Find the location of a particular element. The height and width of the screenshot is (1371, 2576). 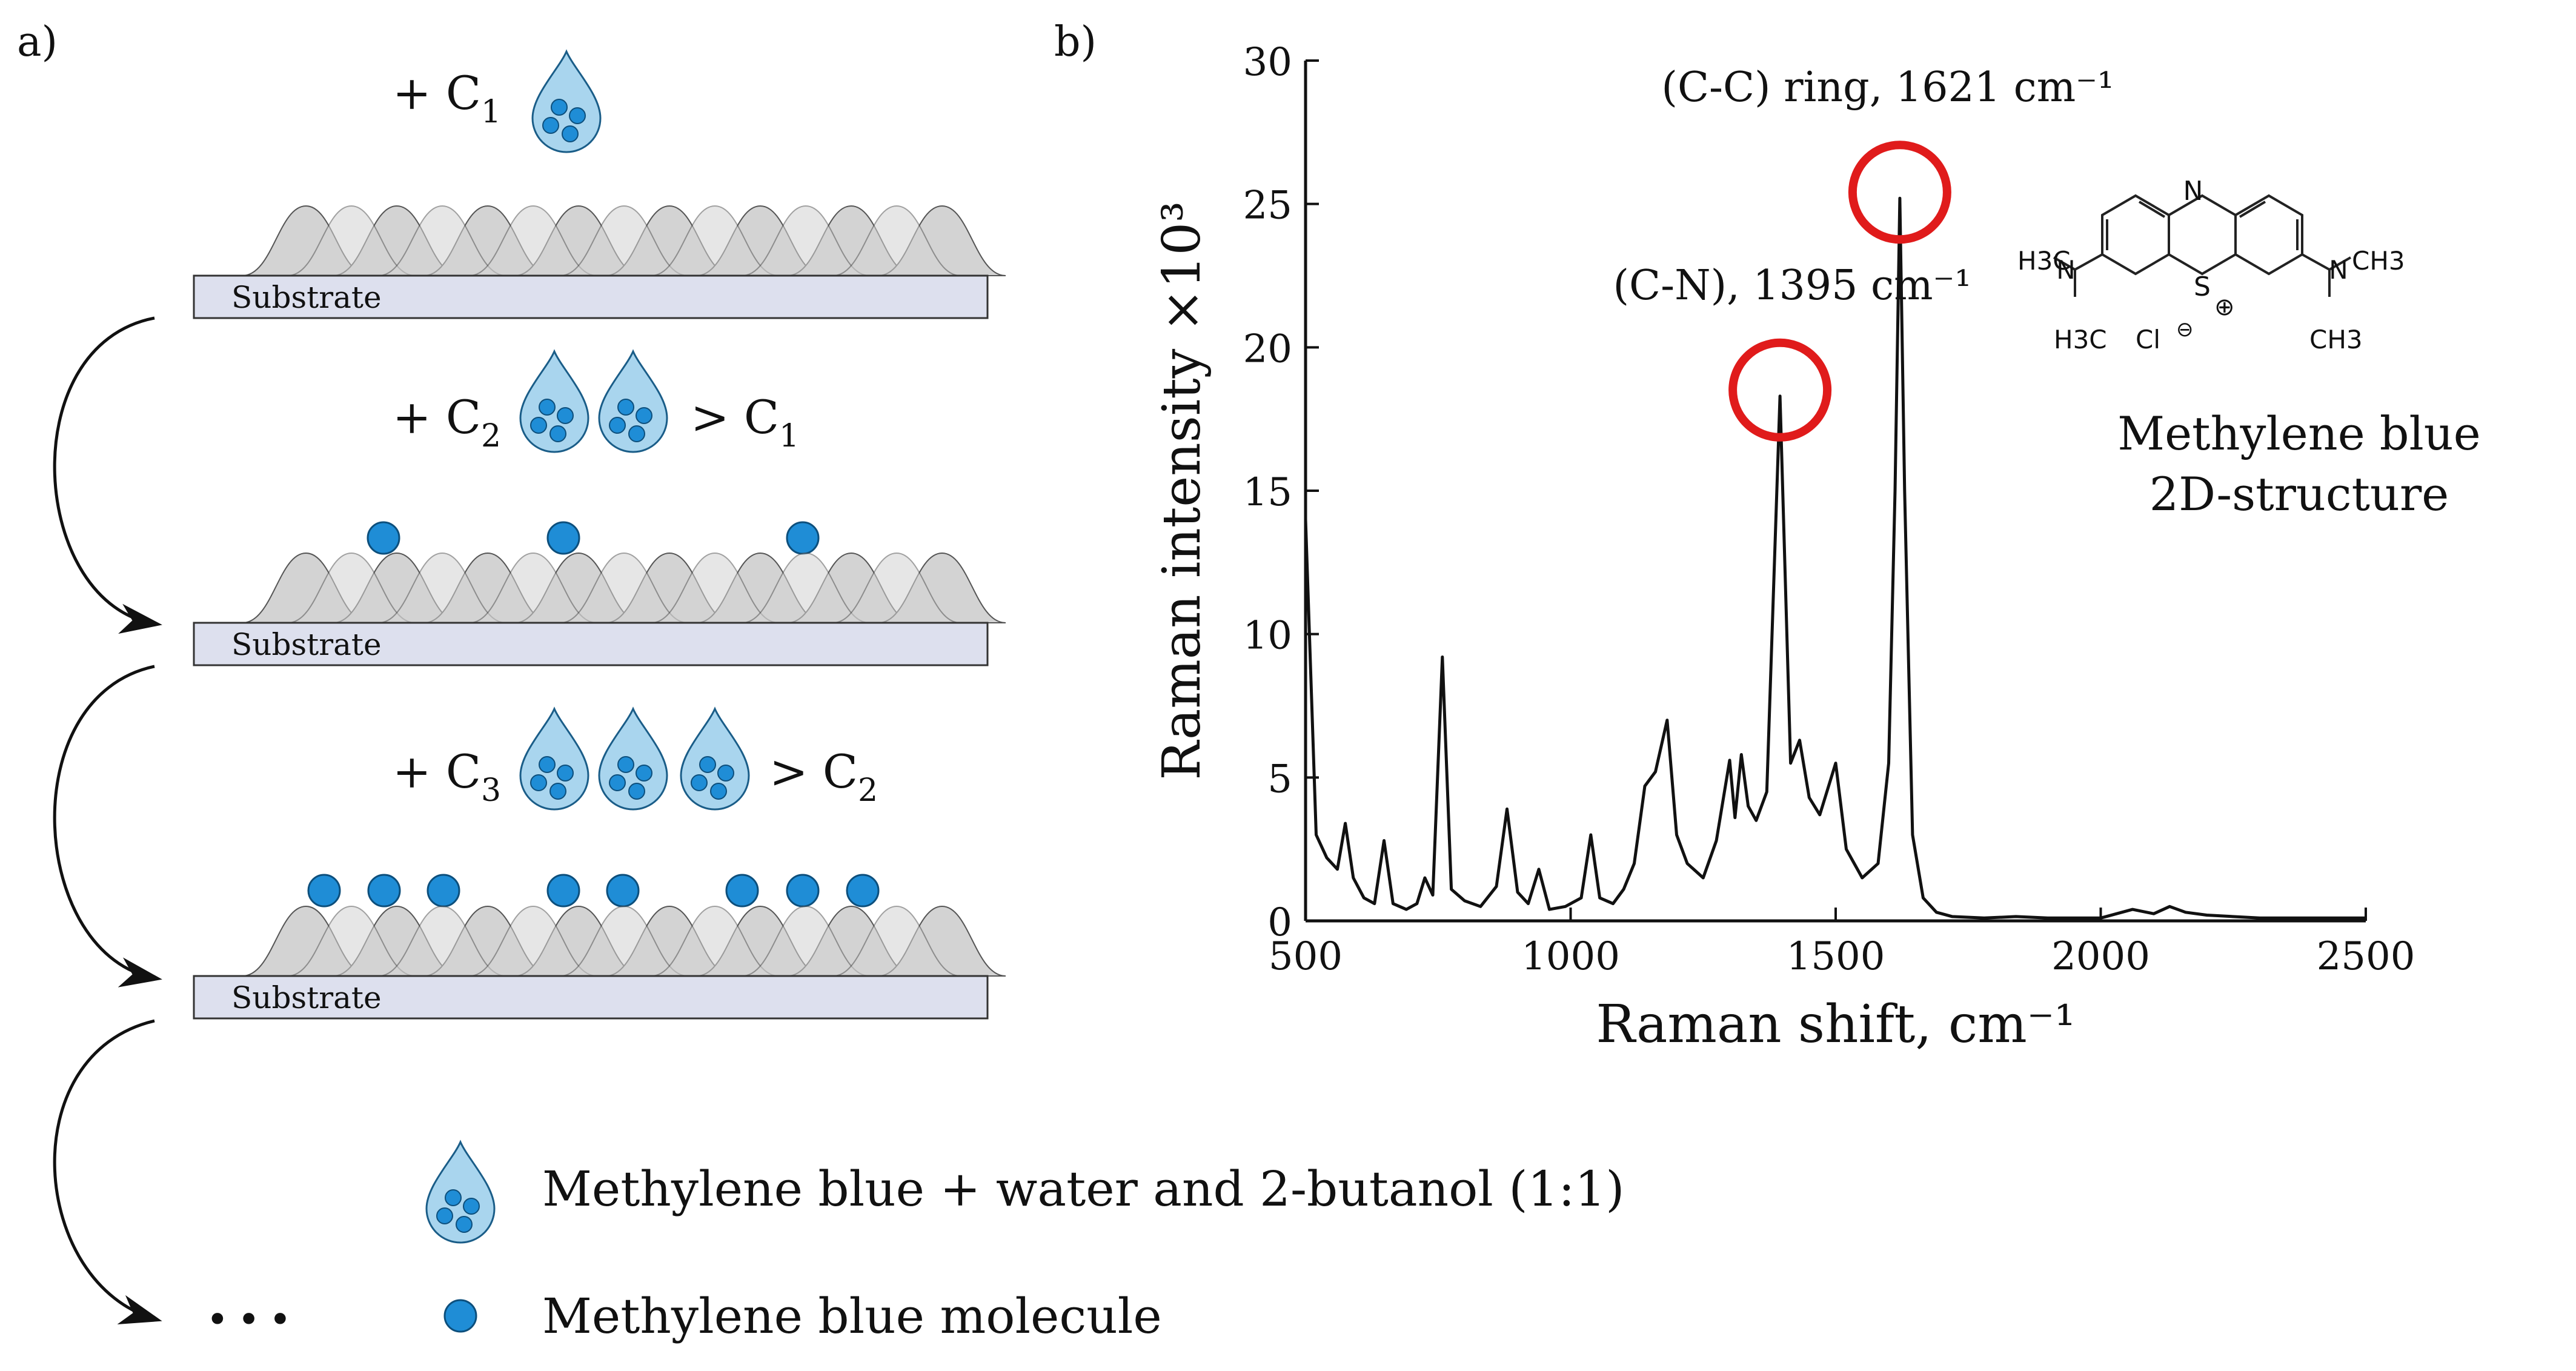

y-tick-label: 10 is located at coordinates (1268, 636).